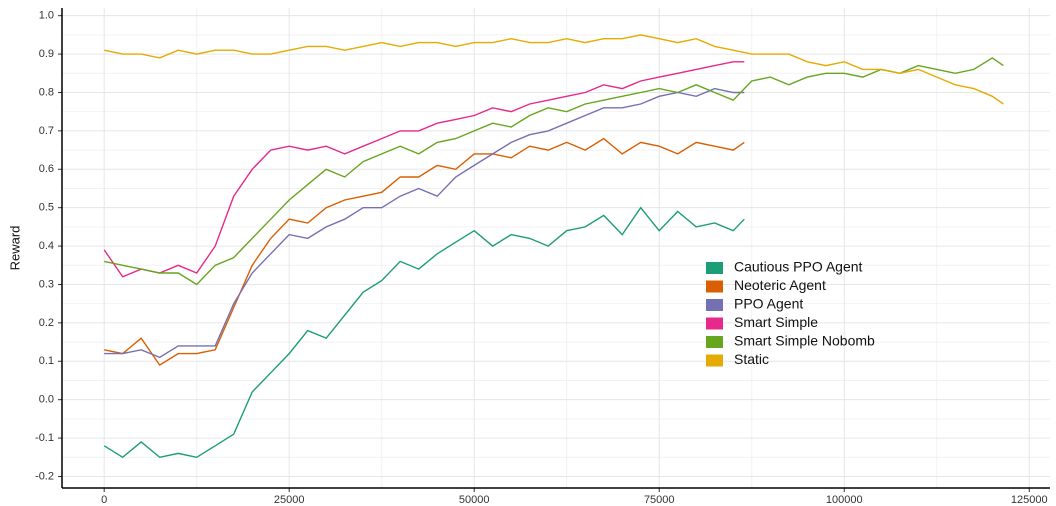 The width and height of the screenshot is (1056, 506). I want to click on y-tick-label: 0.5, so click(46, 208).